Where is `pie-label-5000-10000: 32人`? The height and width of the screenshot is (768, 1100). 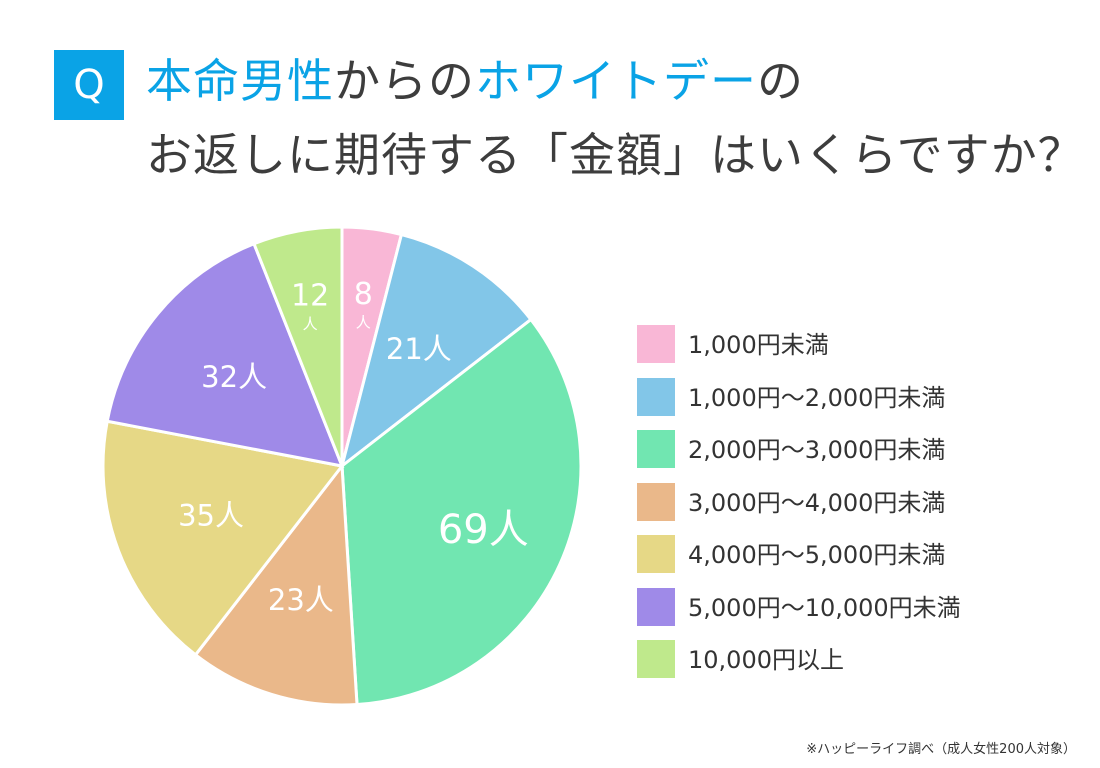
pie-label-5000-10000: 32人 is located at coordinates (234, 377).